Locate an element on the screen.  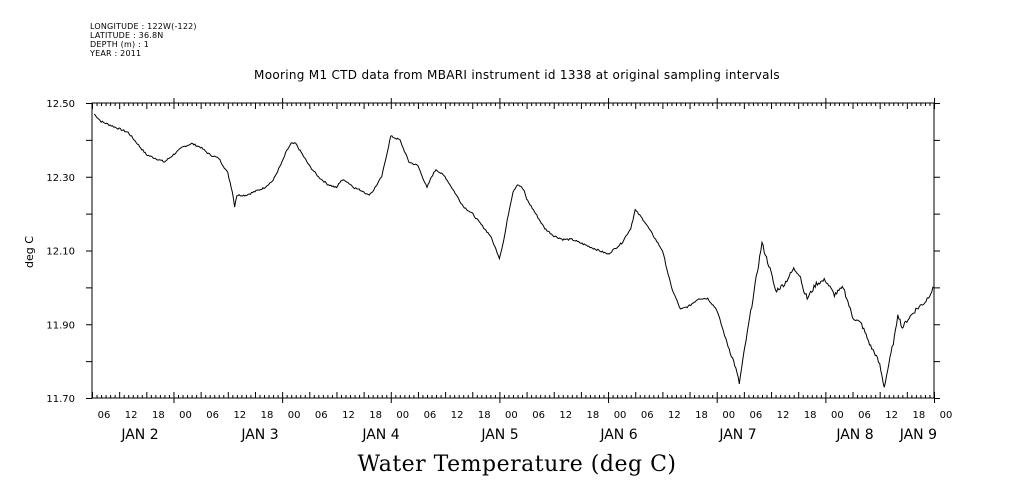
x-day-label: JAN 3 is located at coordinates (259, 435).